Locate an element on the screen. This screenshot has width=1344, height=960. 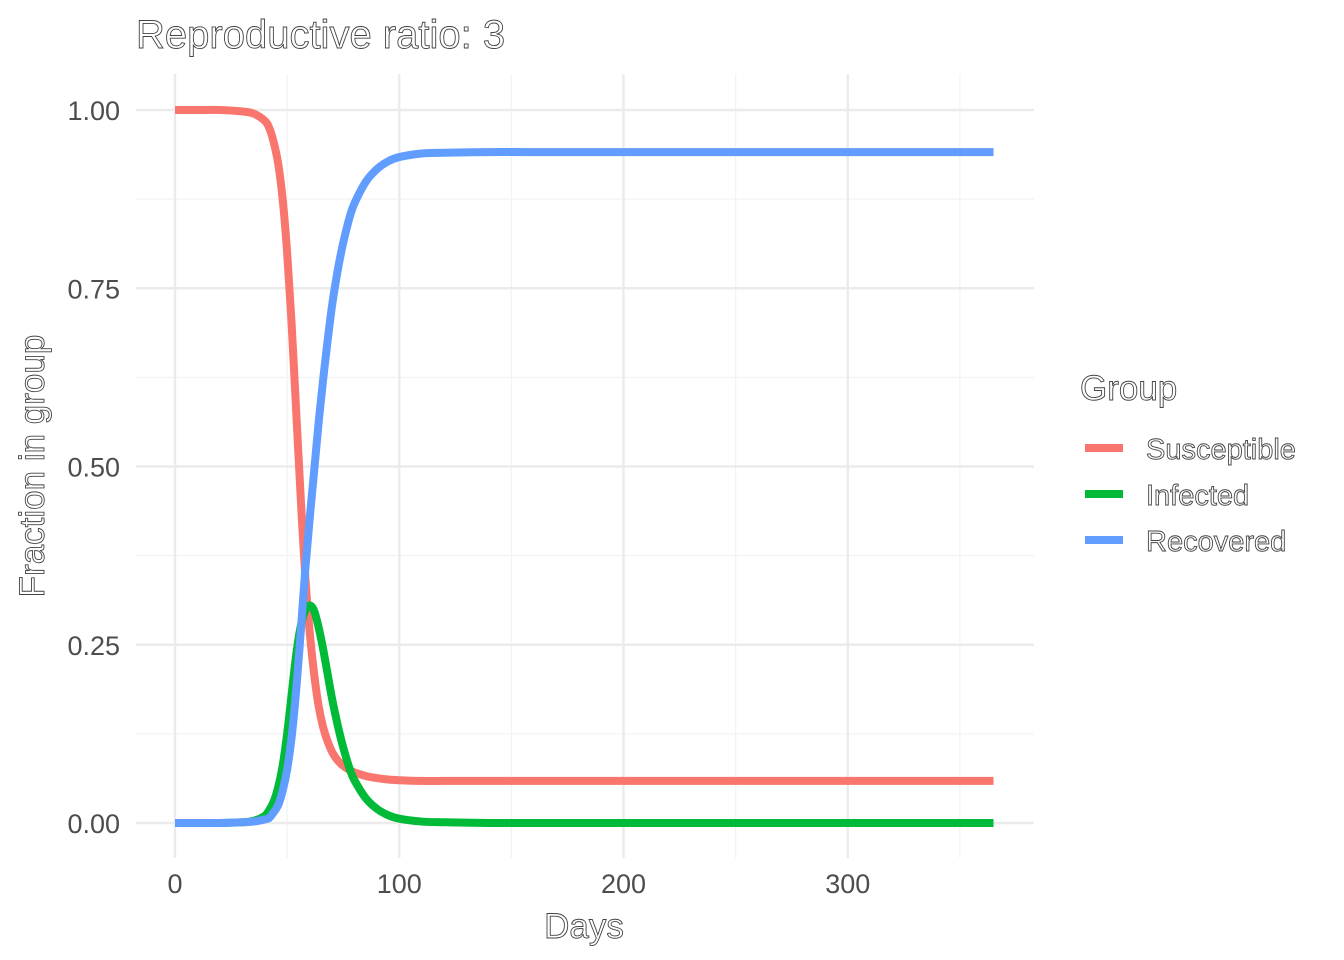
legend-label-susceptible: Susceptible is located at coordinates (1221, 450).